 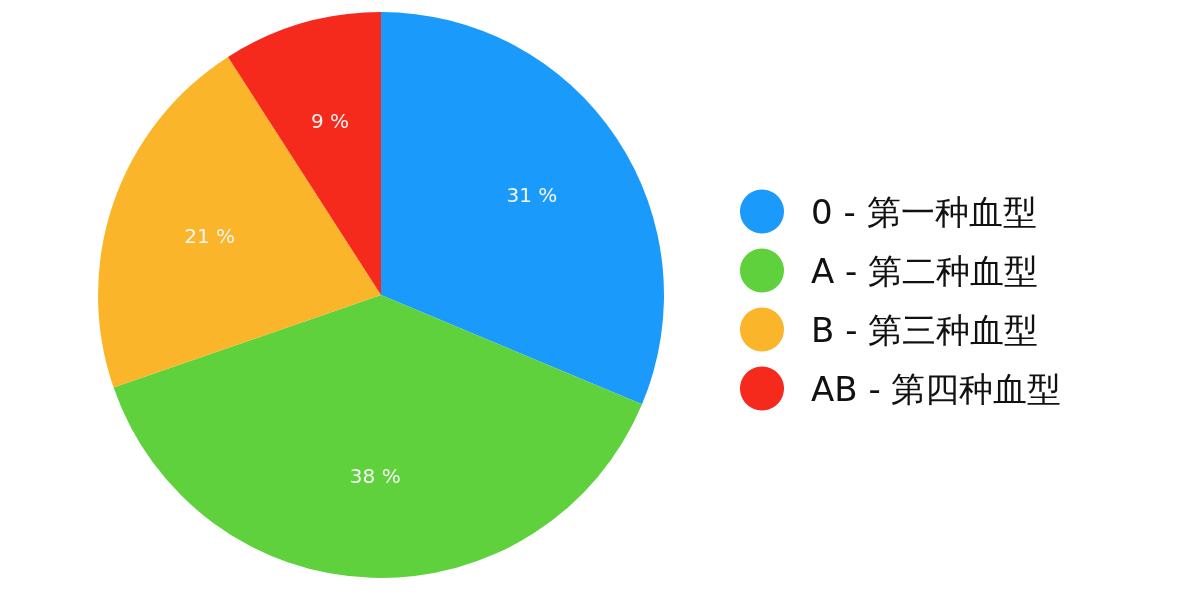 I want to click on legend-label: A - 第二种血型, so click(x=925, y=270).